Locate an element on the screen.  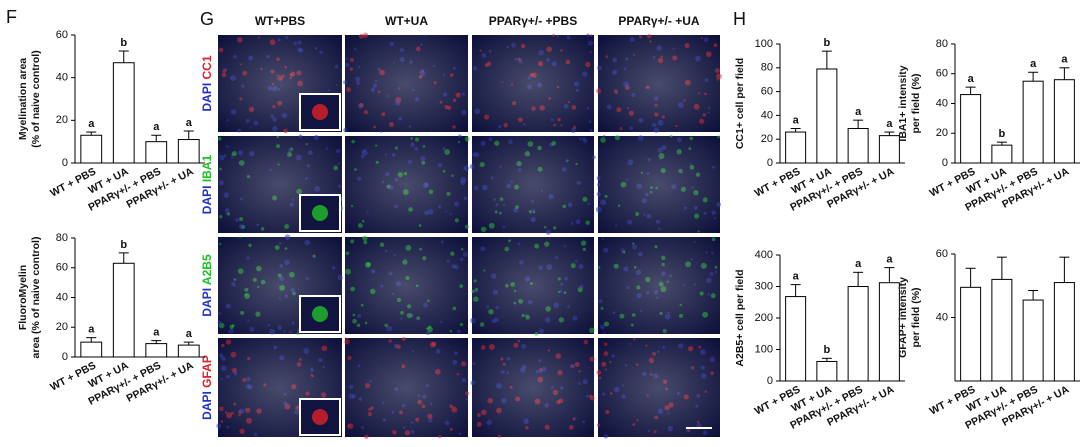
row-label: DAPI A2B5 is located at coordinates (207, 285).